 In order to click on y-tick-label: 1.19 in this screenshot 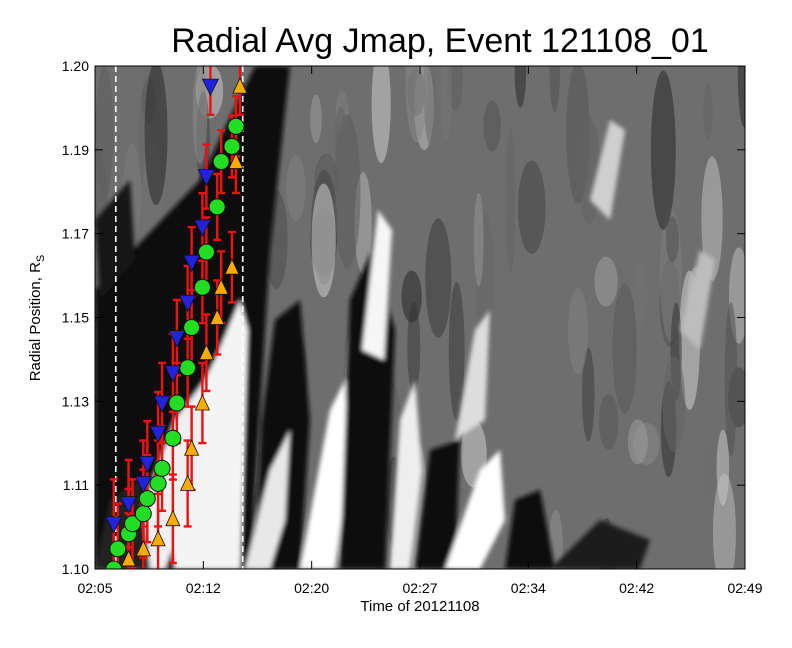, I will do `click(75, 150)`.